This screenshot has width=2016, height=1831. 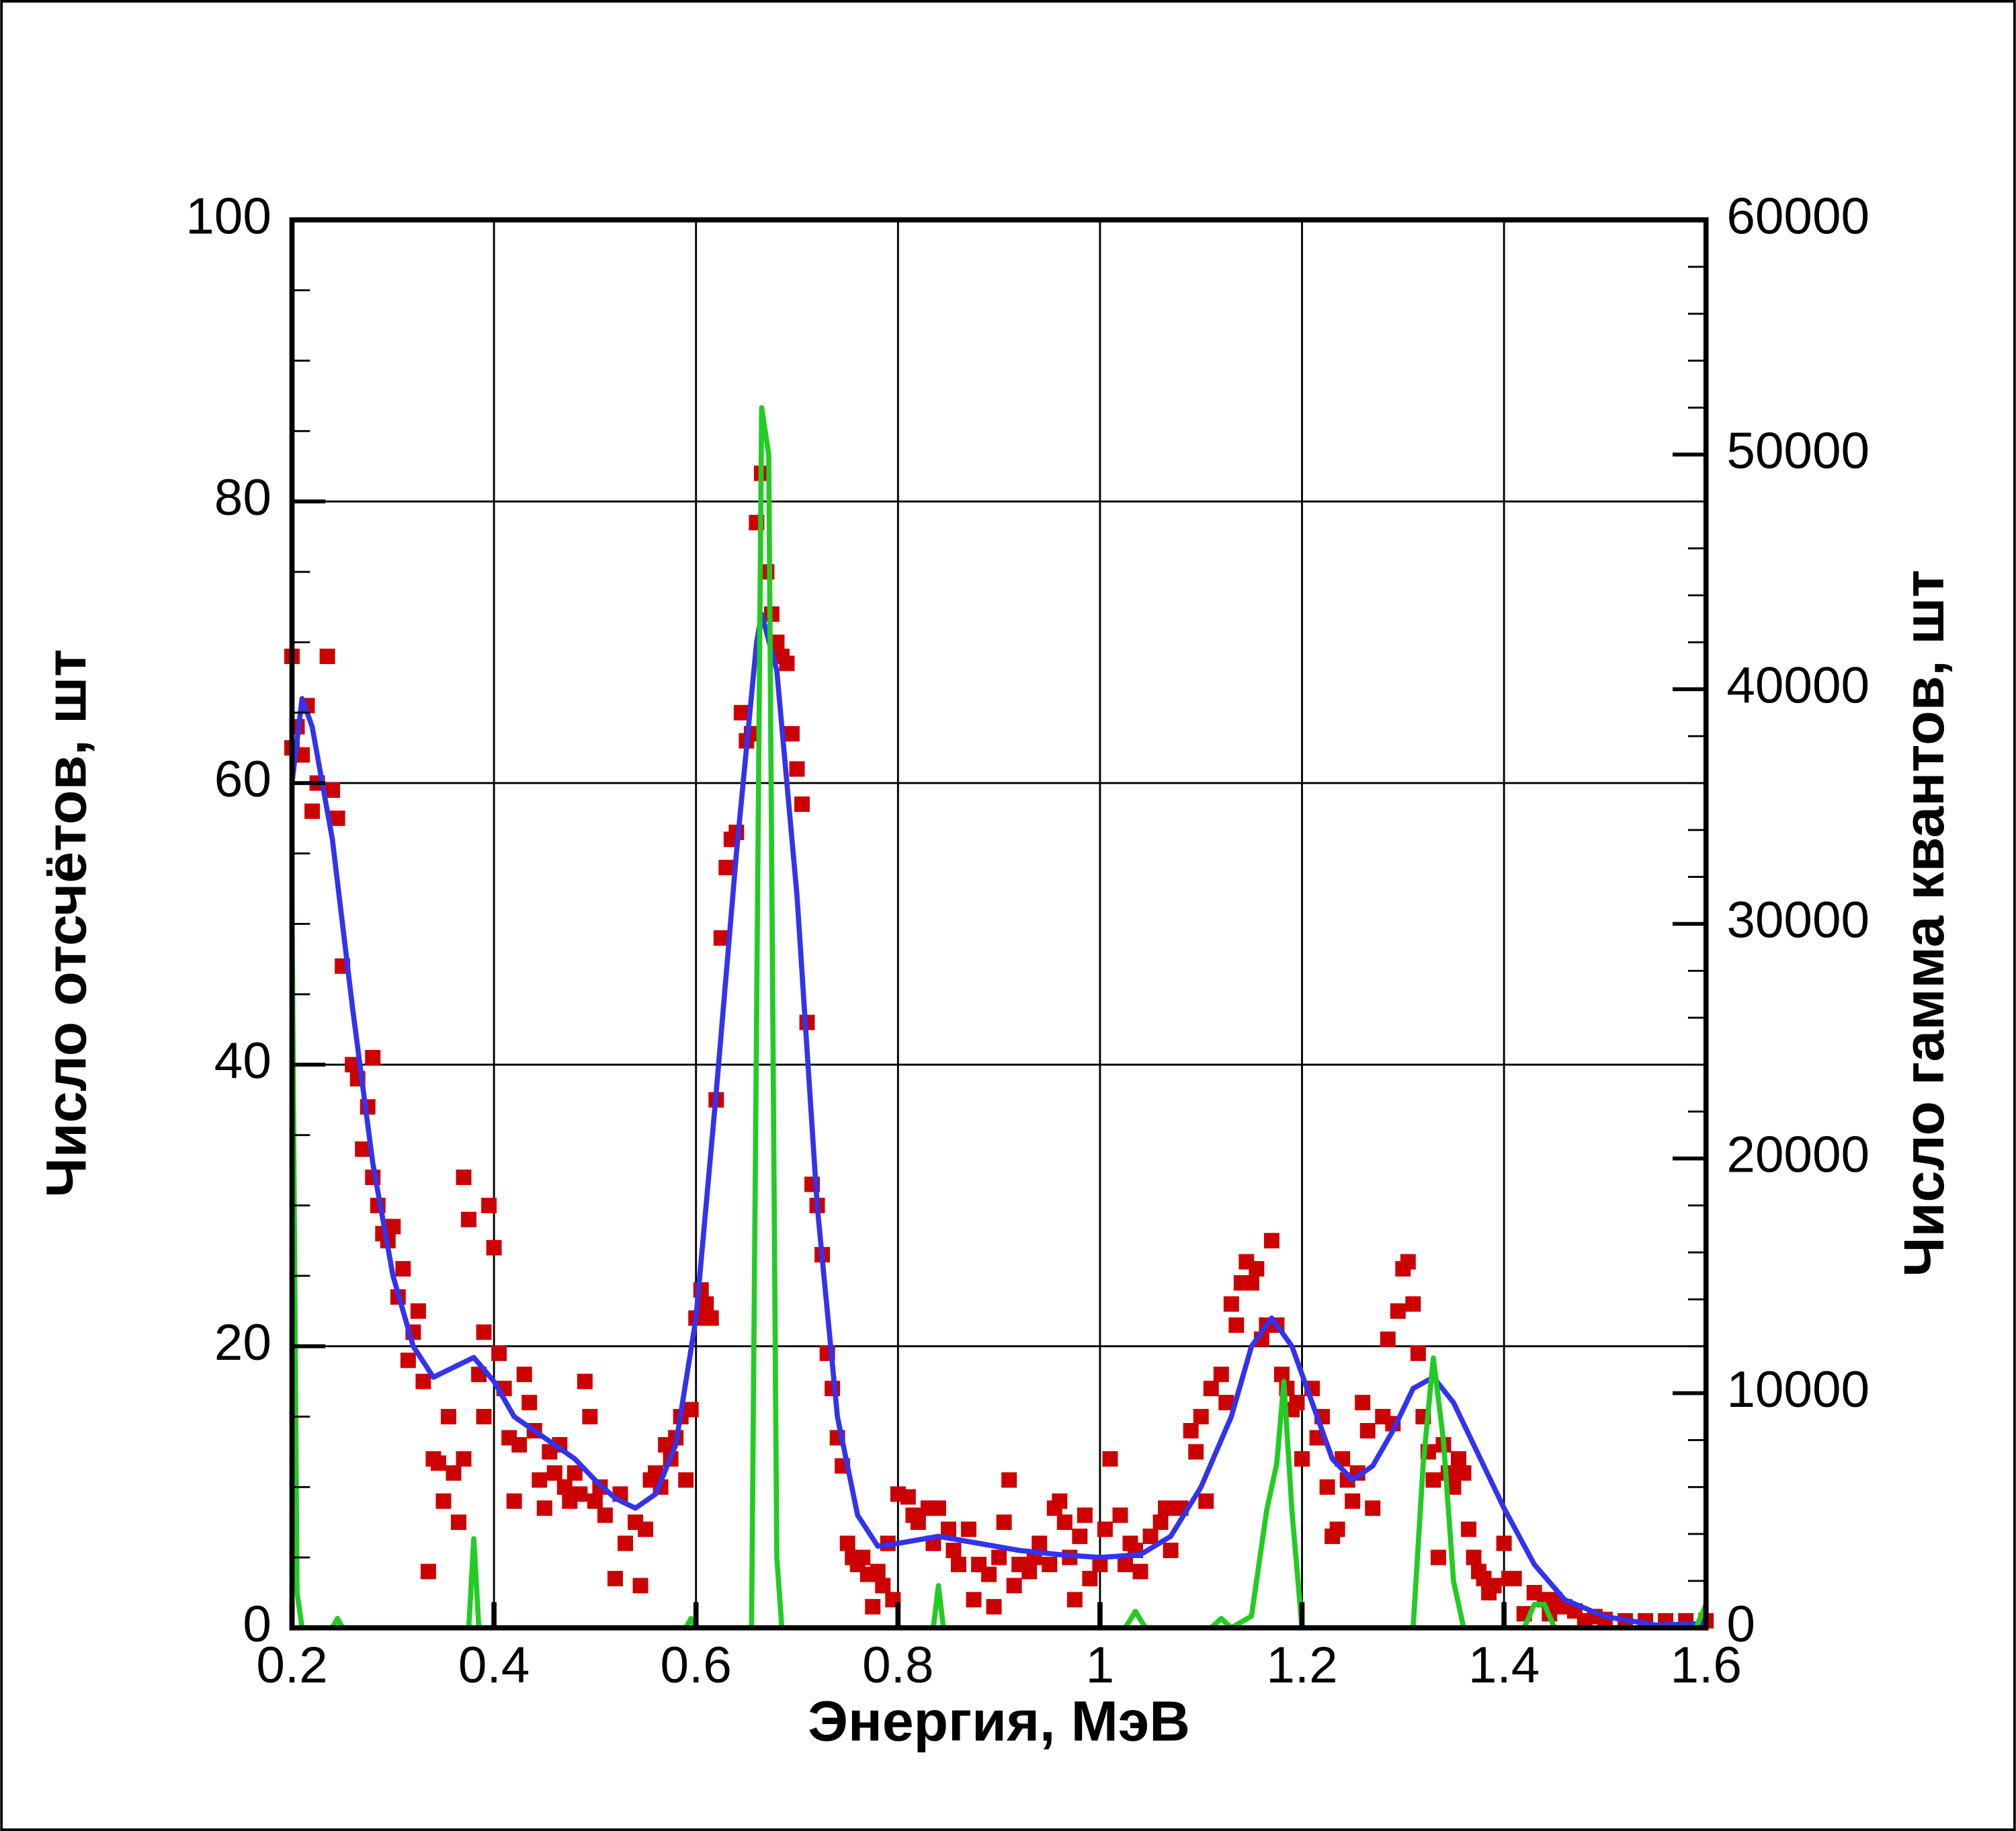 What do you see at coordinates (1707, 1665) in the screenshot?
I see `x-tick-label: 1.6` at bounding box center [1707, 1665].